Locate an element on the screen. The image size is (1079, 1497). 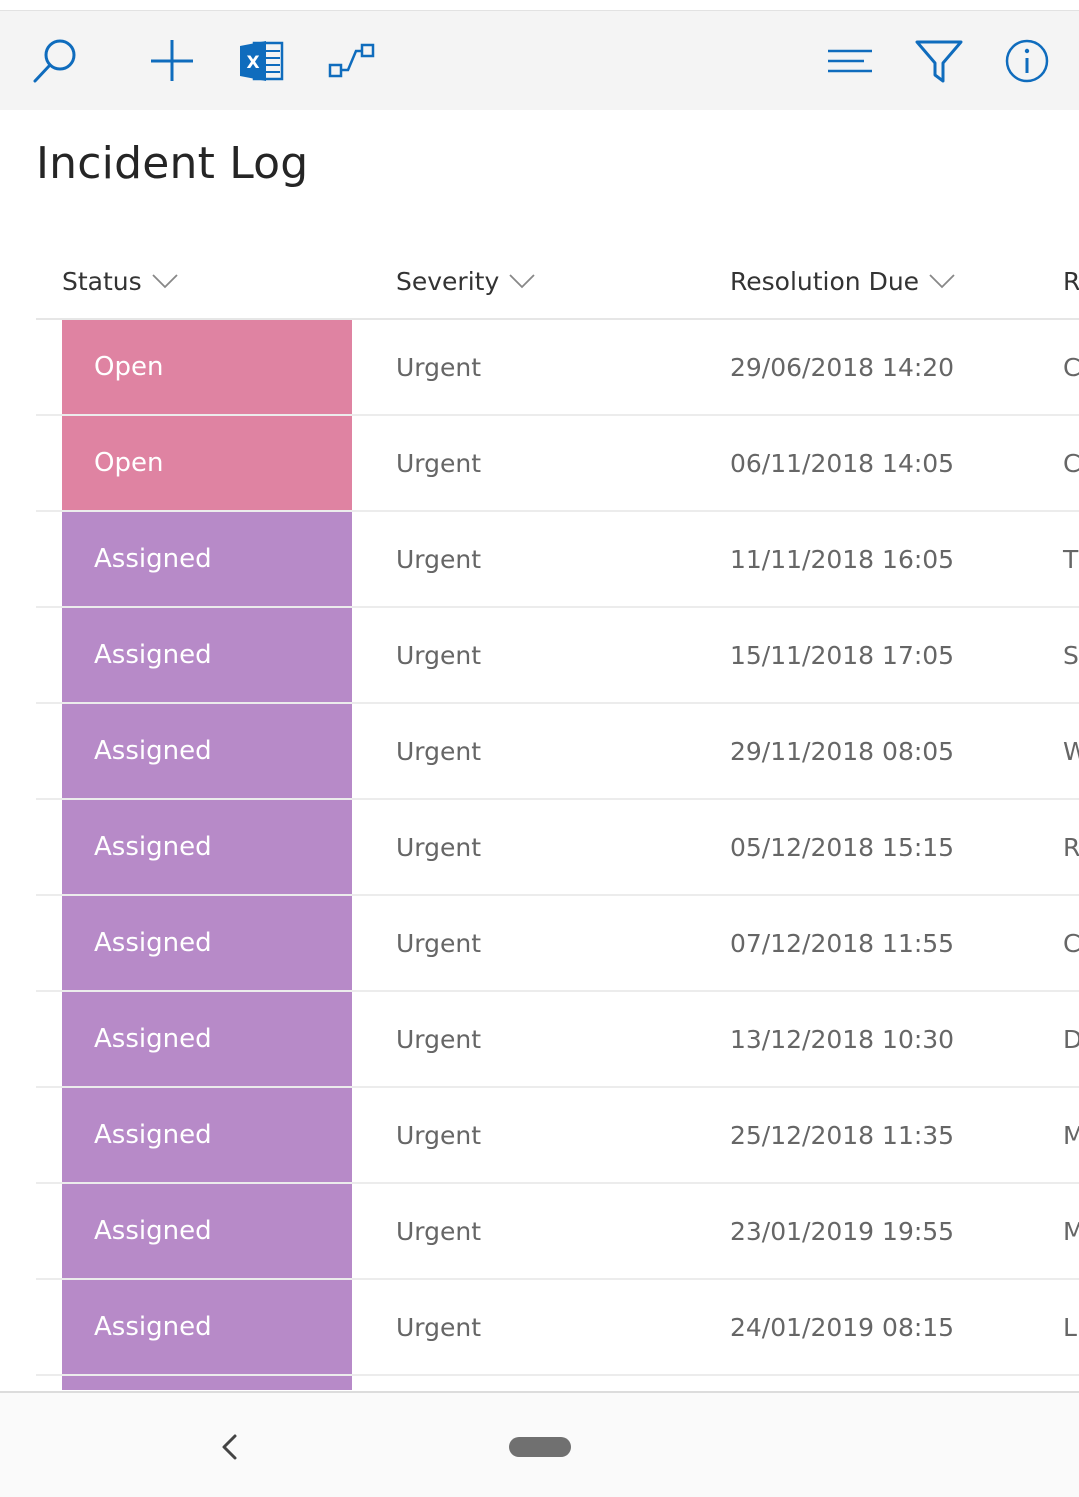
filter-icon is located at coordinates (939, 61).